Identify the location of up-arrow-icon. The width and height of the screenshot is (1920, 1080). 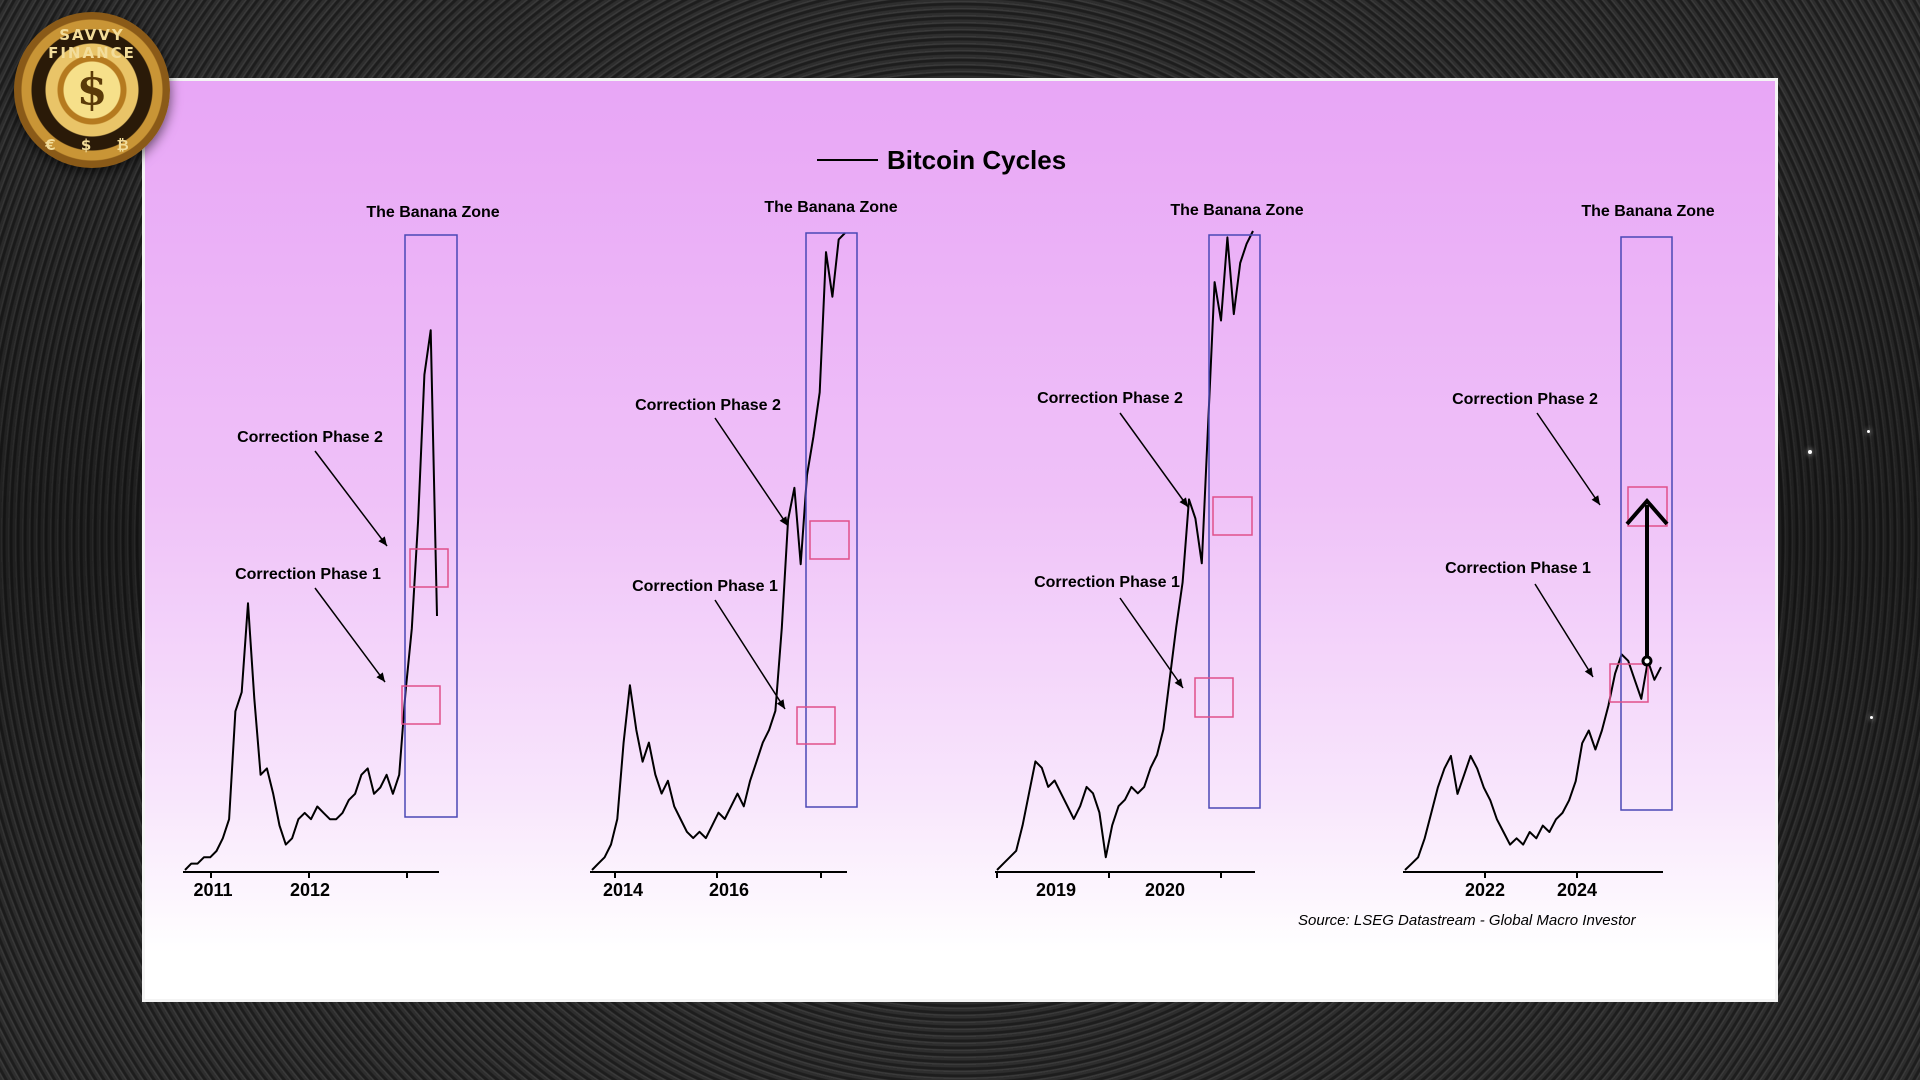
(1647, 511).